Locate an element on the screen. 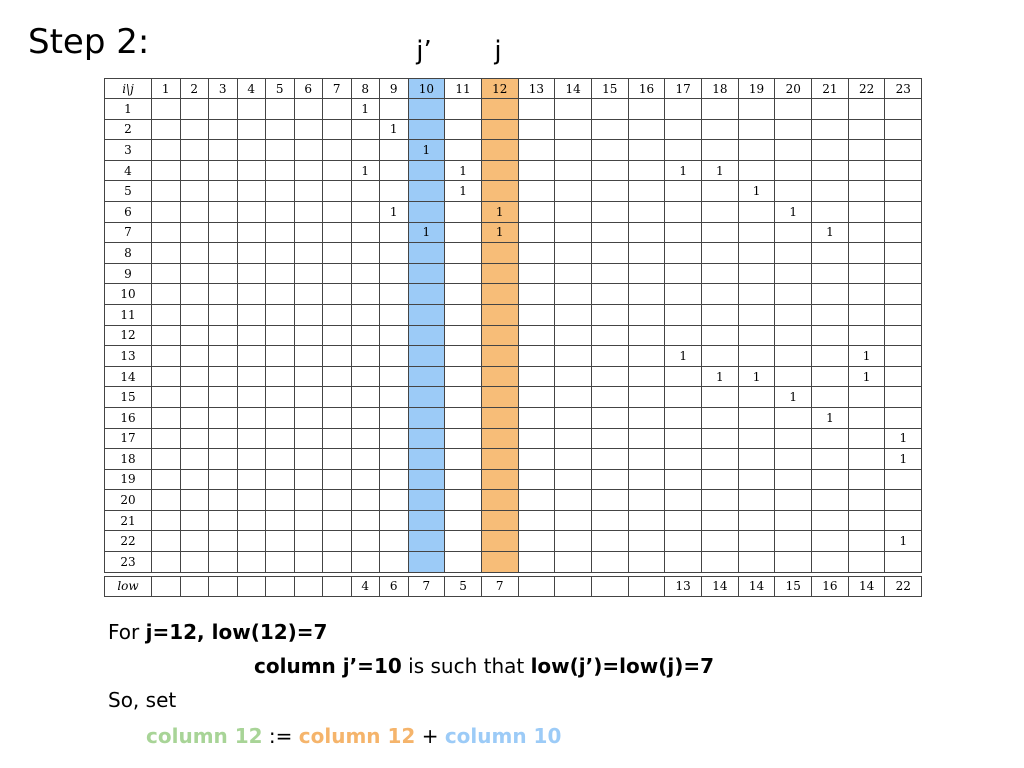 Image resolution: width=1024 pixels, height=768 pixels. column-header: 14 is located at coordinates (573, 88).